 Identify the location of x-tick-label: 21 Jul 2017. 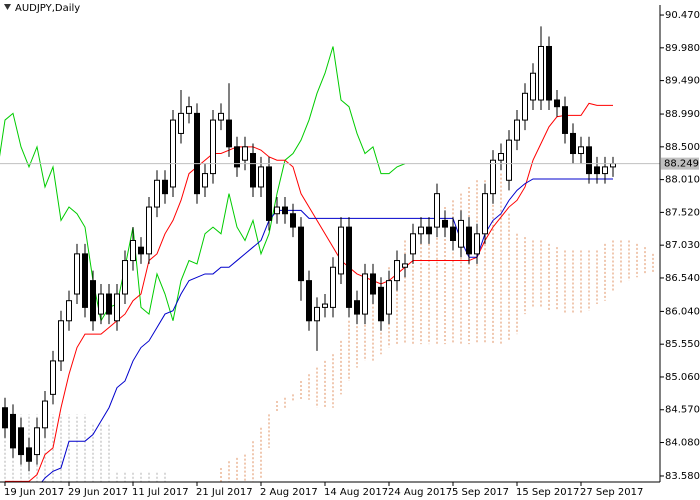
(224, 492).